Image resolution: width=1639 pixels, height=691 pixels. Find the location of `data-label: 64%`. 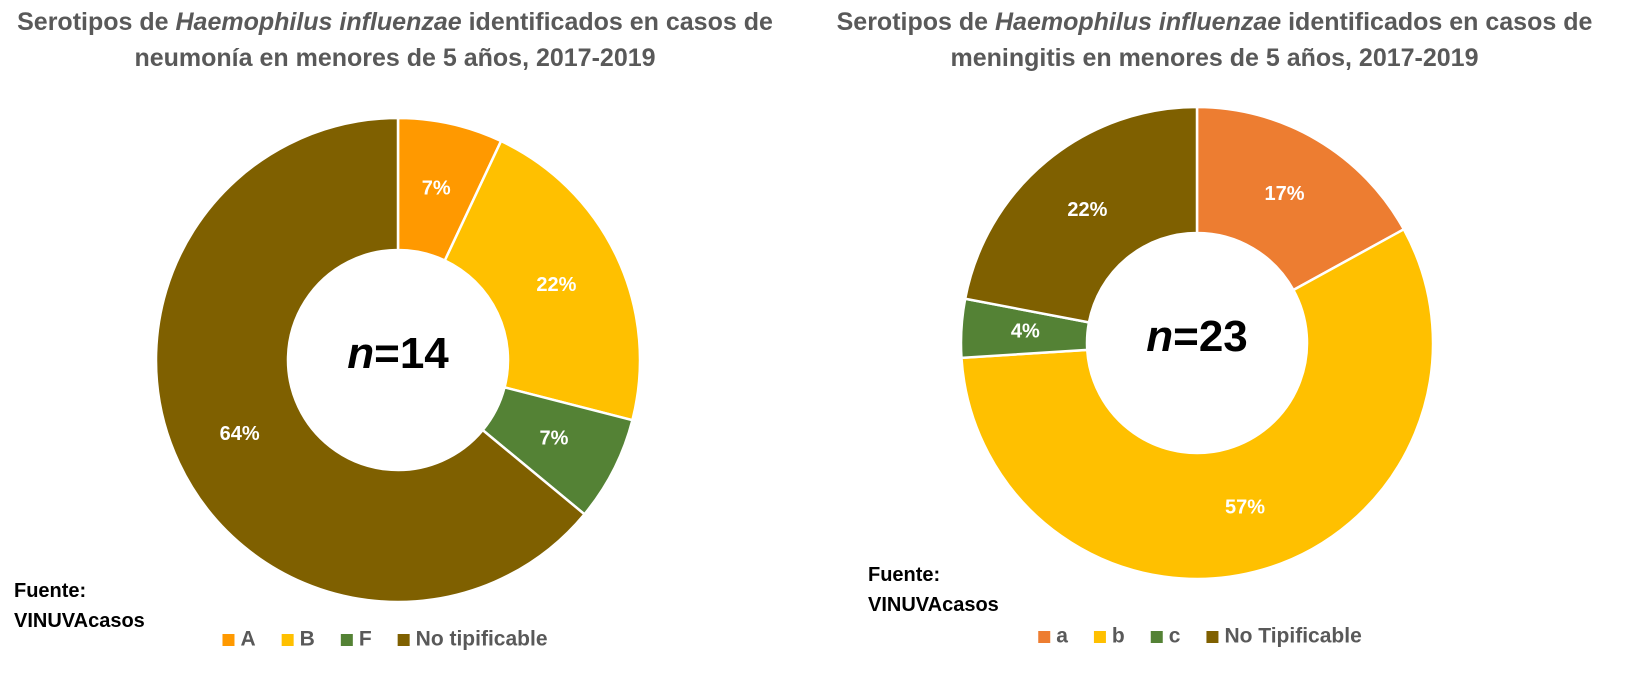

data-label: 64% is located at coordinates (240, 434).